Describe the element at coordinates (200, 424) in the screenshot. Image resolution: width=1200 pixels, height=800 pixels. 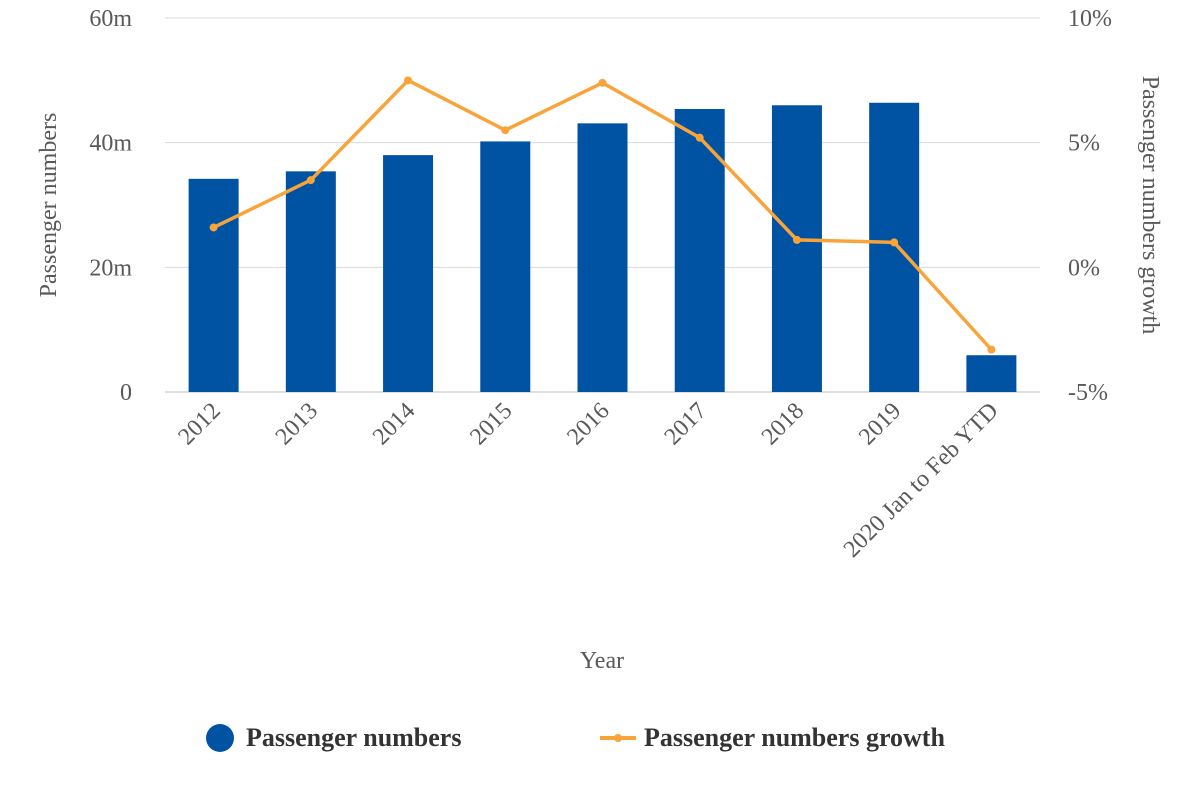
I see `x-tick-label: 2012` at that location.